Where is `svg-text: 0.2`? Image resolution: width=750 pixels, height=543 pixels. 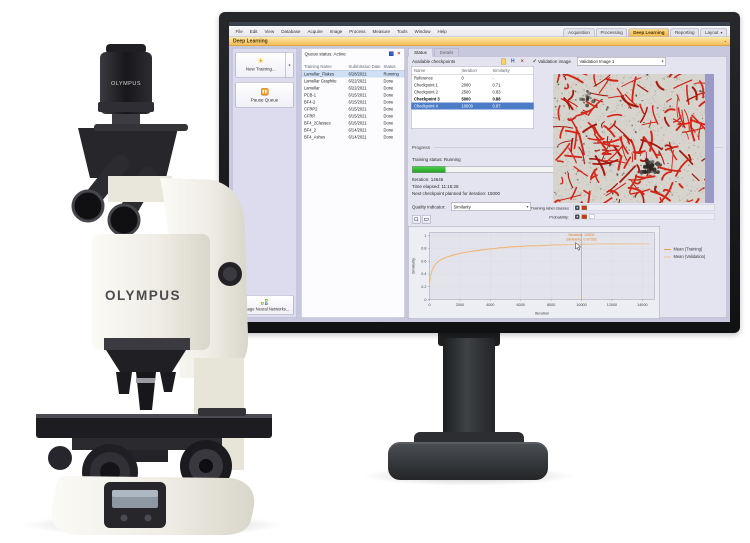 svg-text: 0.2 is located at coordinates (423, 287).